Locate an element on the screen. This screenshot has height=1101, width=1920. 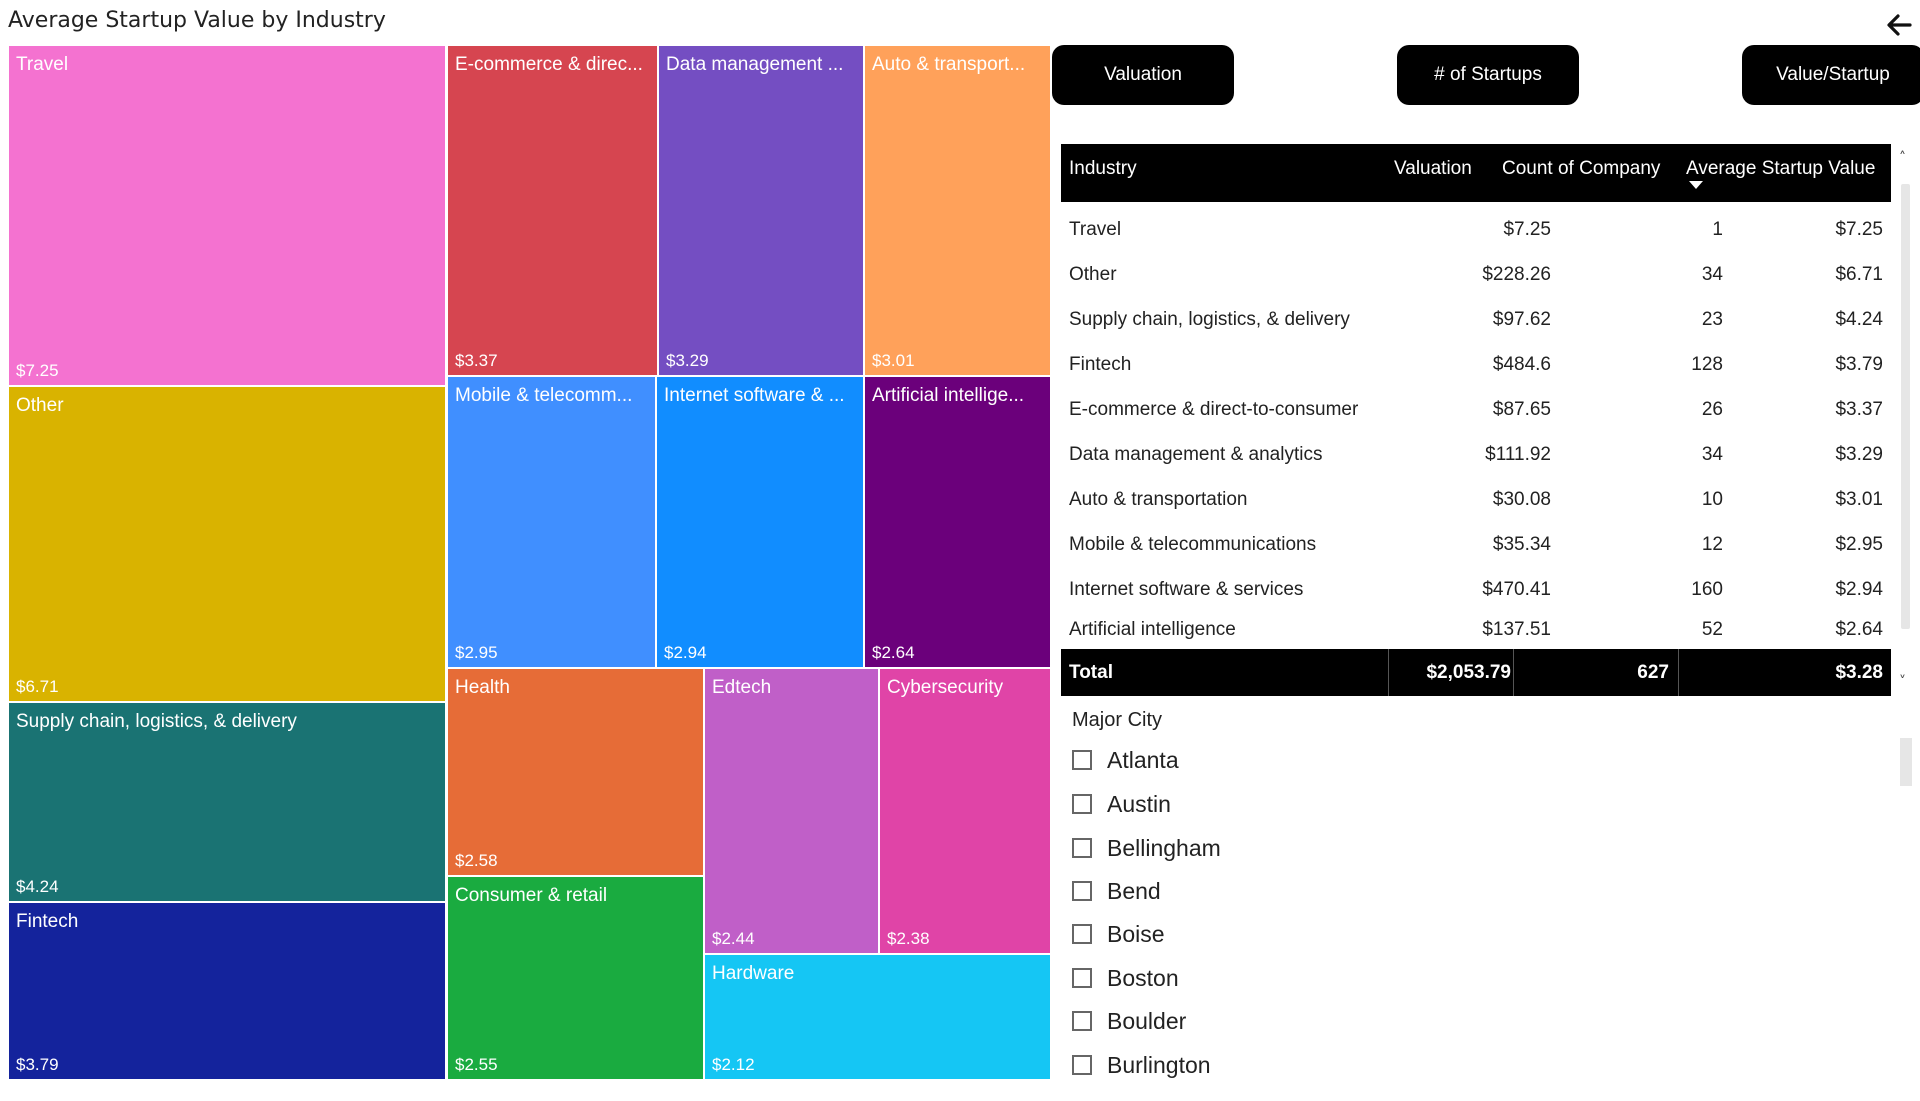
cell-count: 1 is located at coordinates (1717, 229).